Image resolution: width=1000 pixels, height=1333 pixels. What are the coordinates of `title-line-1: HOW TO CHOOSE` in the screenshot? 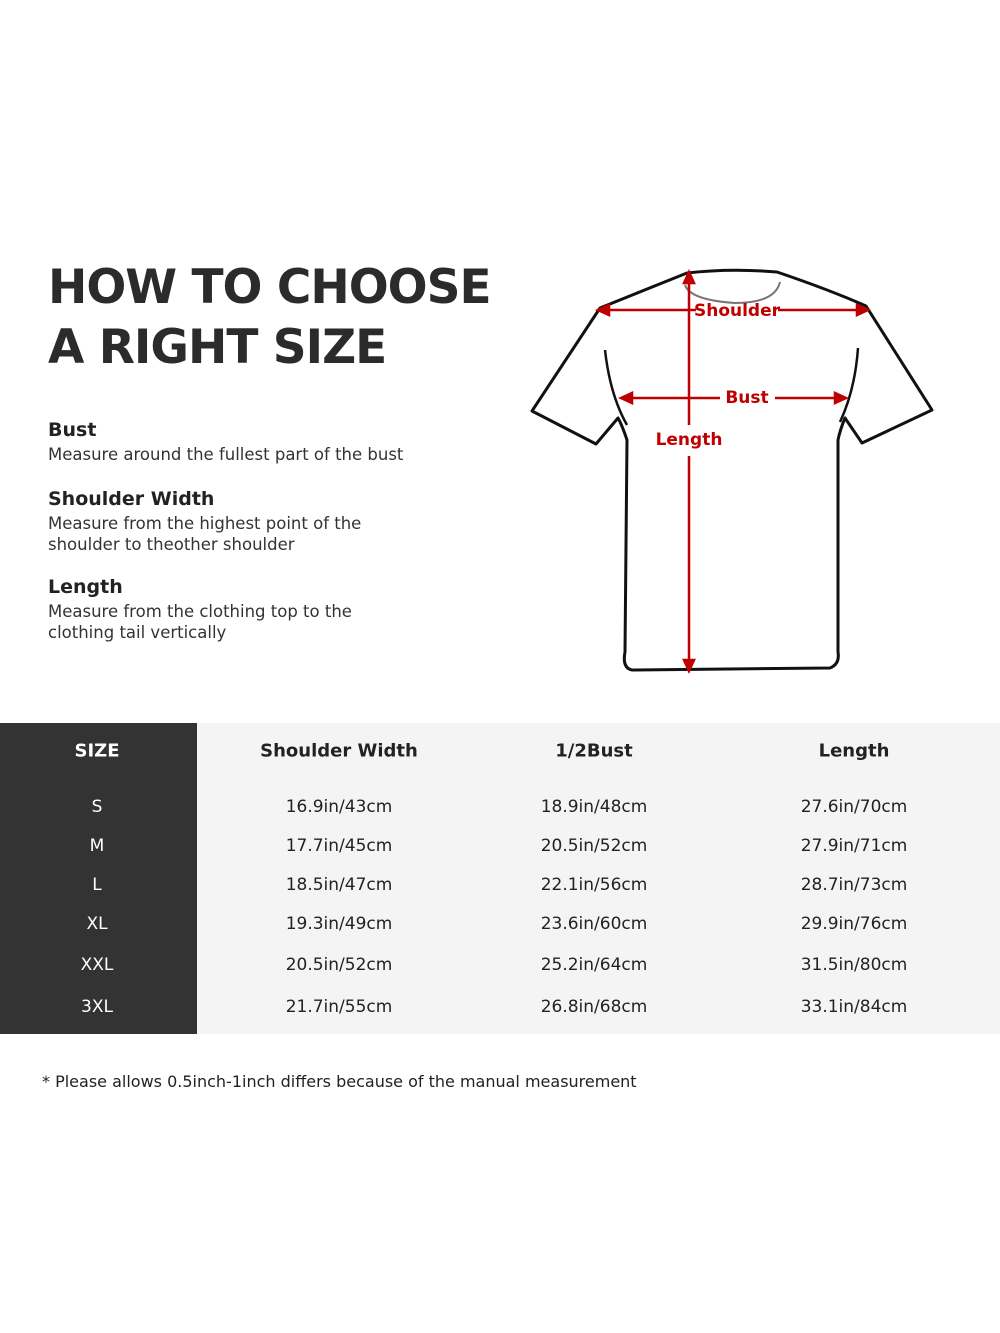 It's located at (270, 287).